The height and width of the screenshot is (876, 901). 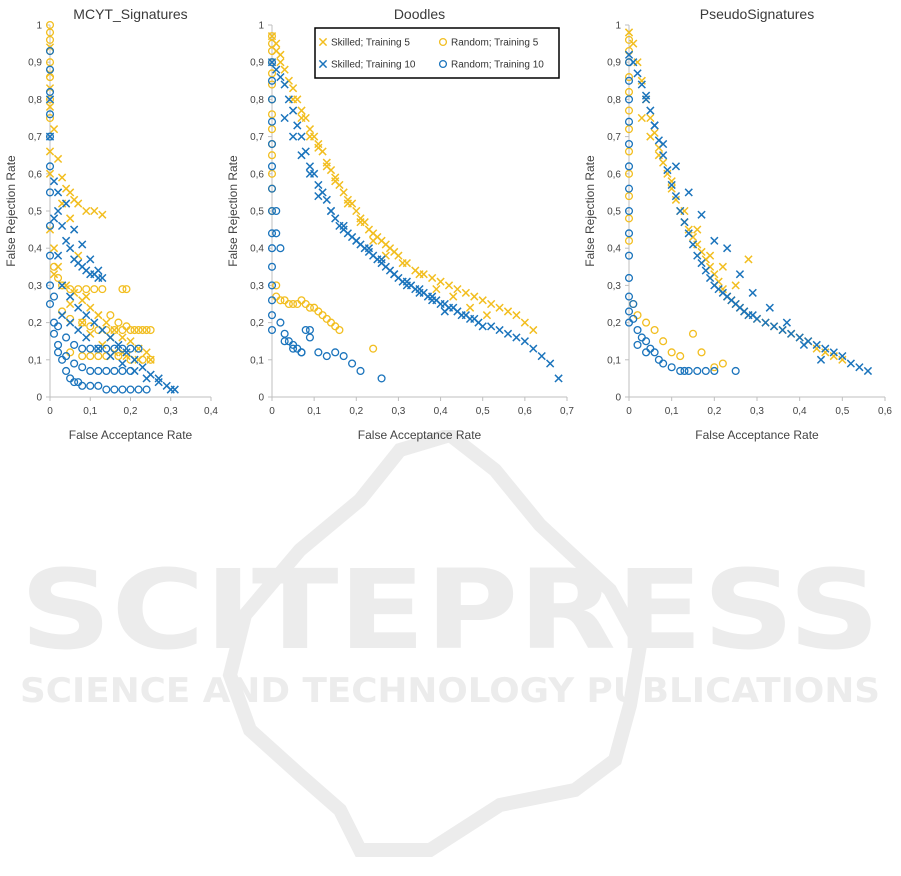 What do you see at coordinates (614, 323) in the screenshot?
I see `y-tick-label: 0,2` at bounding box center [614, 323].